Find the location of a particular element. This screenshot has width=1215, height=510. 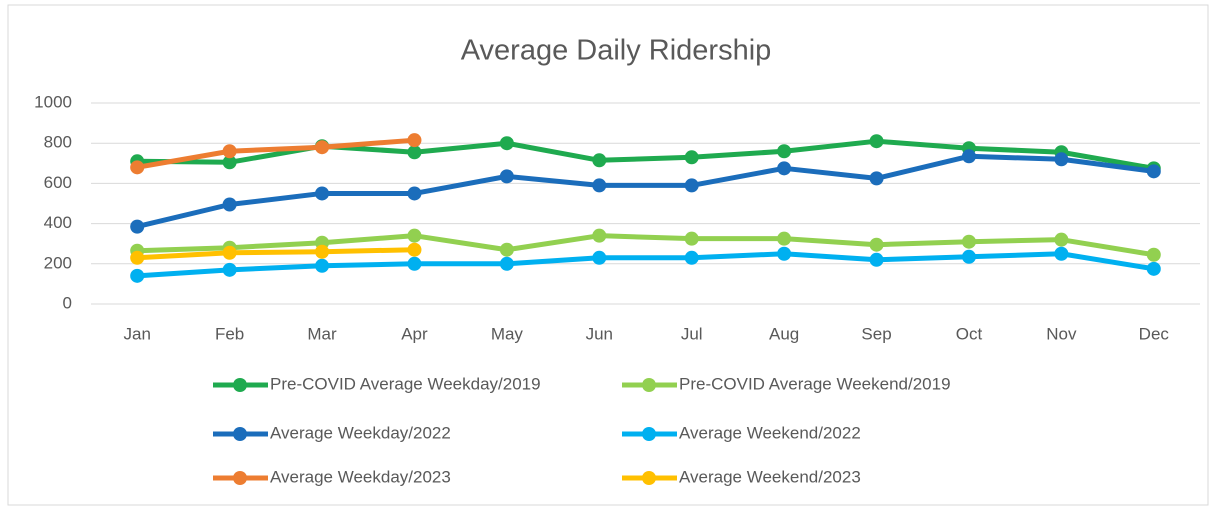

legend-label: Pre-COVID Average Weekday/2019 is located at coordinates (405, 383).